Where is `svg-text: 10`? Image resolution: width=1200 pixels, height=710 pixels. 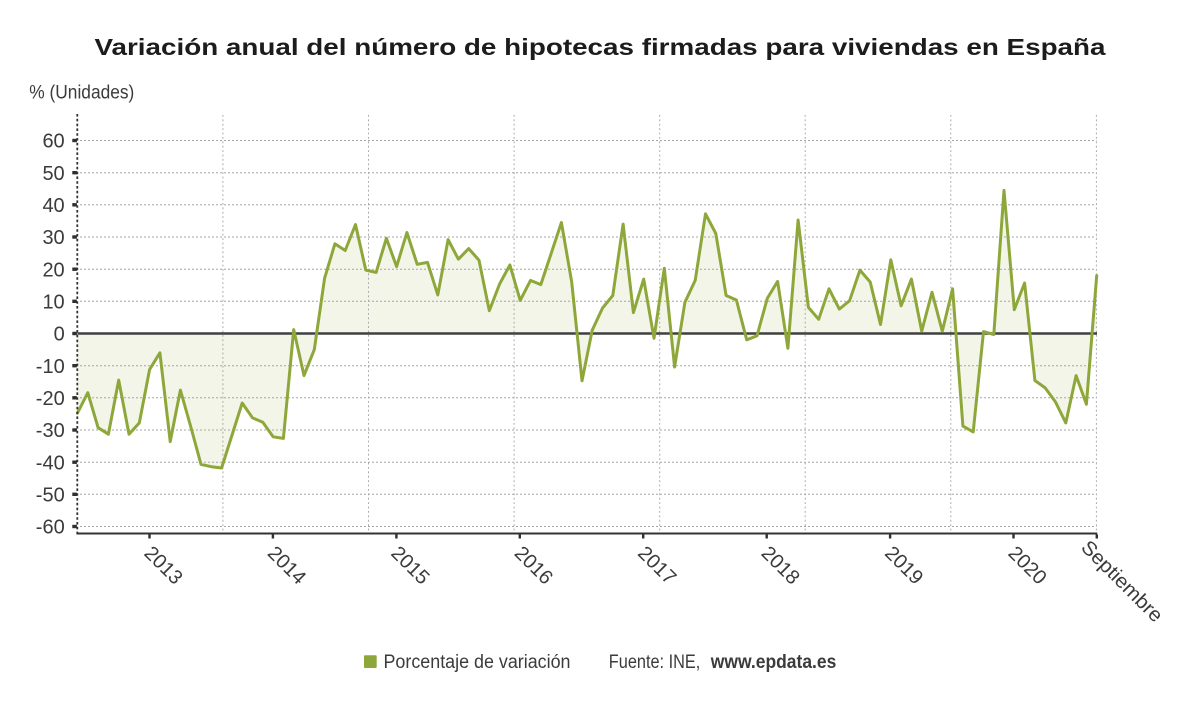 svg-text: 10 is located at coordinates (53, 303).